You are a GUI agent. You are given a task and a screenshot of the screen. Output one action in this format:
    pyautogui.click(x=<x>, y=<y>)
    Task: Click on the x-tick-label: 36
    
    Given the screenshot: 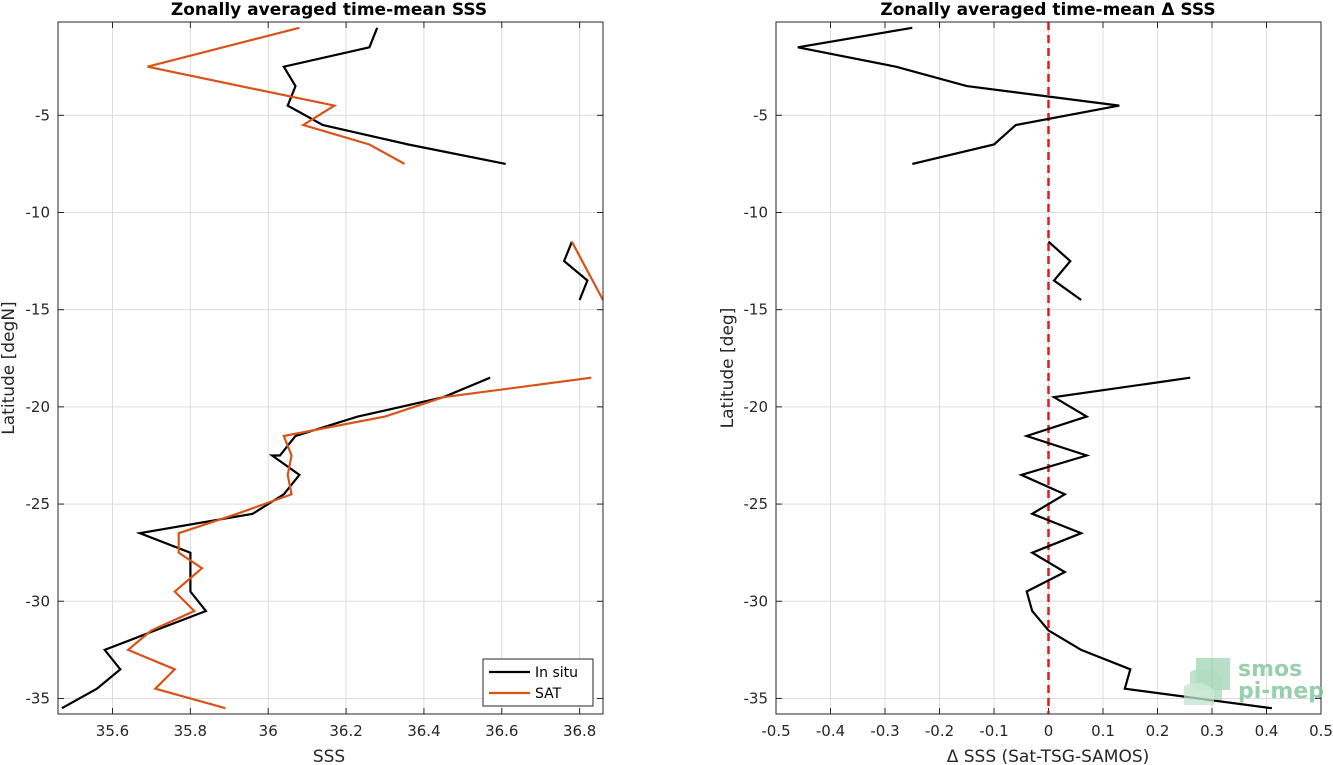 What is the action you would take?
    pyautogui.click(x=268, y=731)
    